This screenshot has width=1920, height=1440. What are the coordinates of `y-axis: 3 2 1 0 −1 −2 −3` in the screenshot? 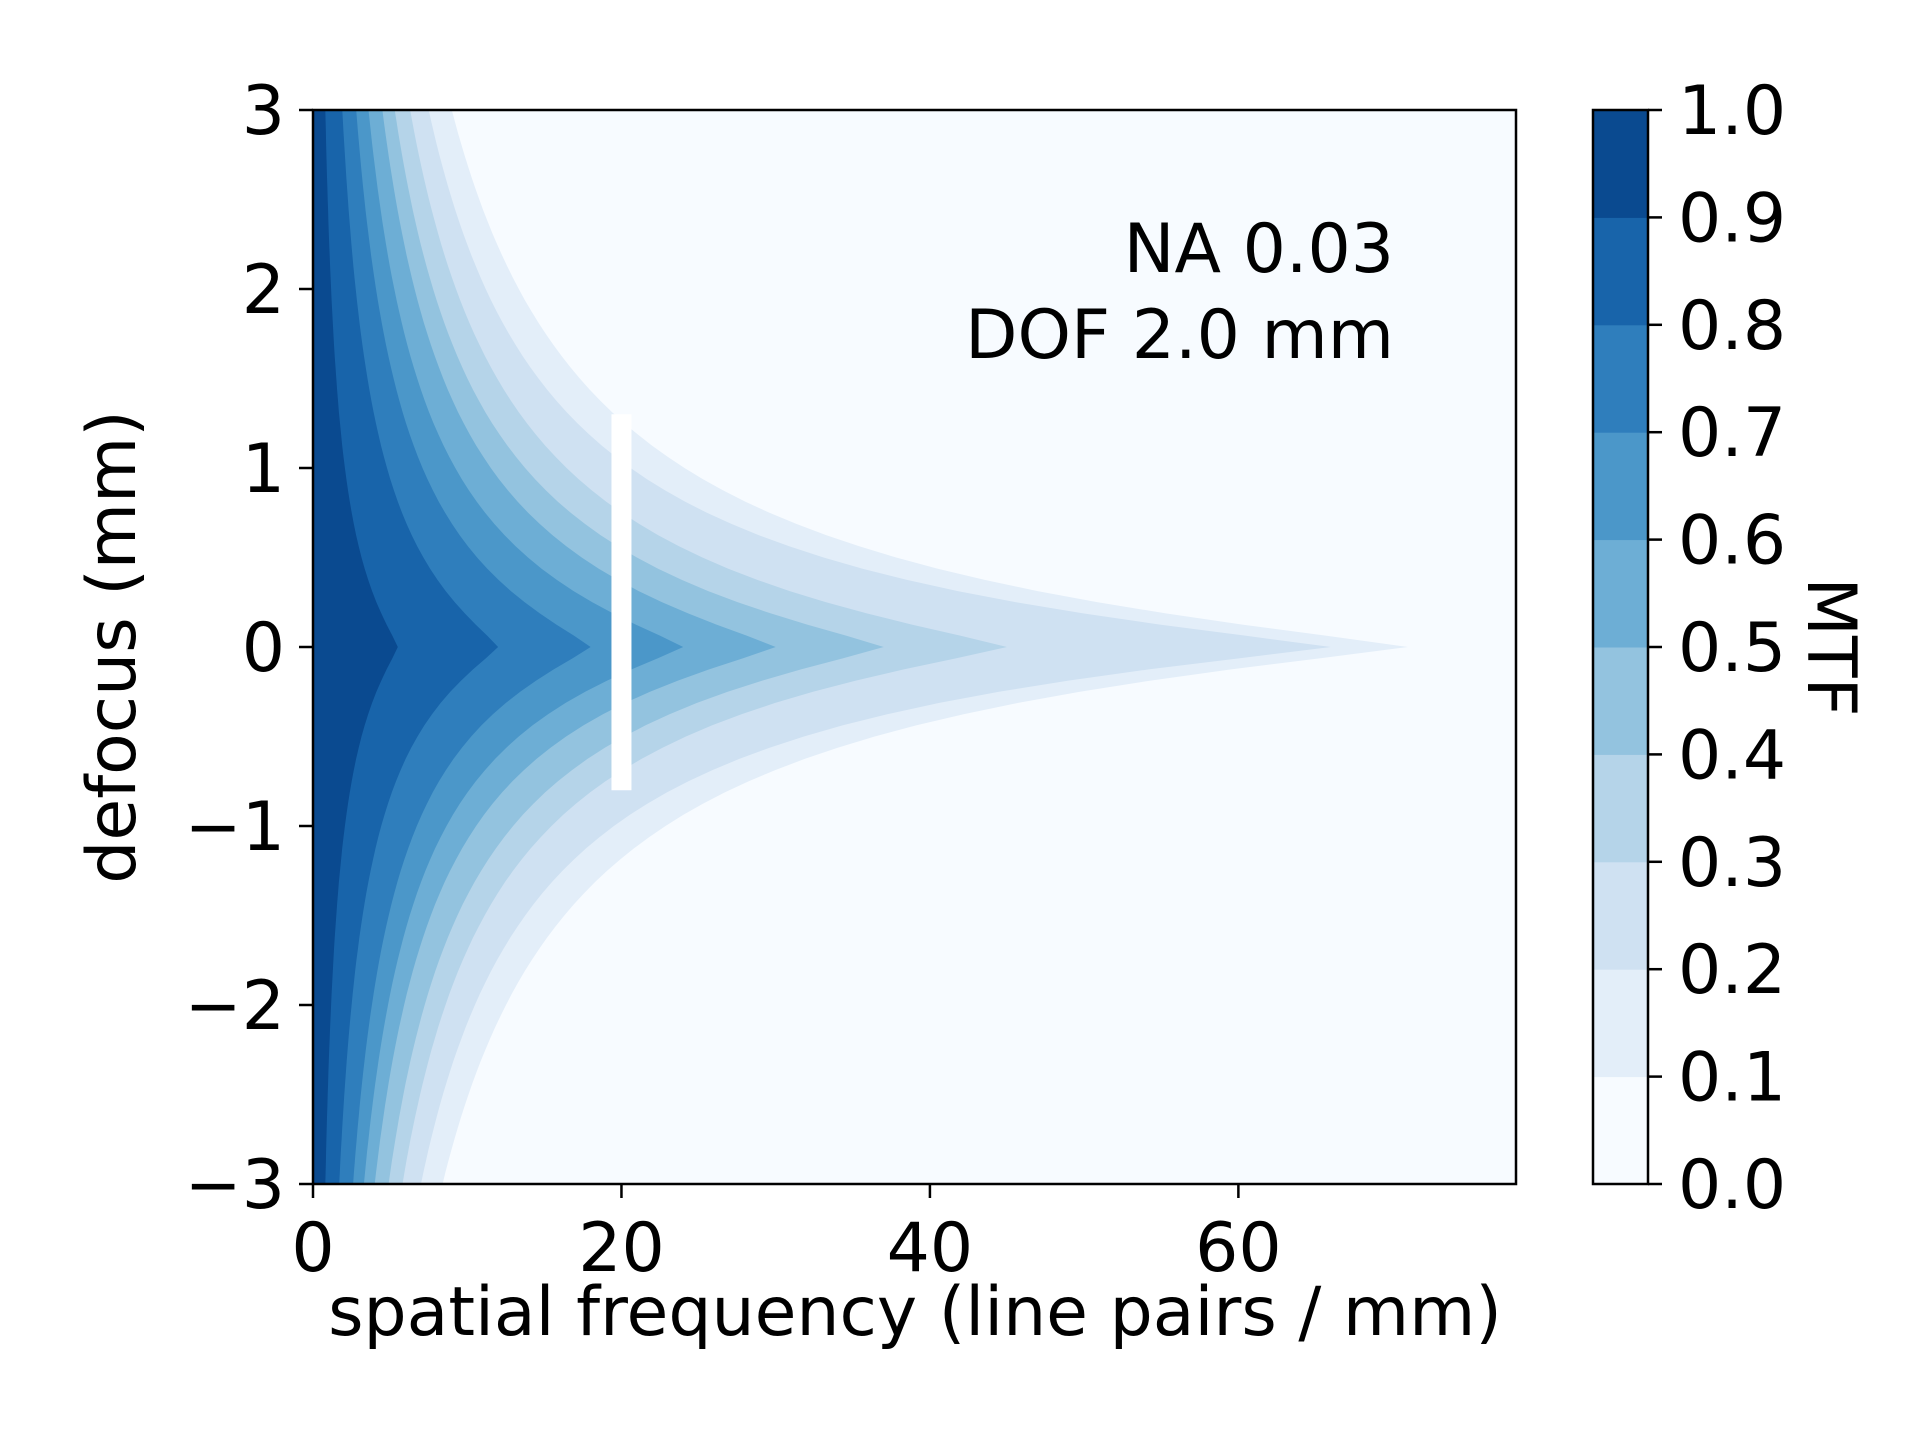 It's located at (249, 648).